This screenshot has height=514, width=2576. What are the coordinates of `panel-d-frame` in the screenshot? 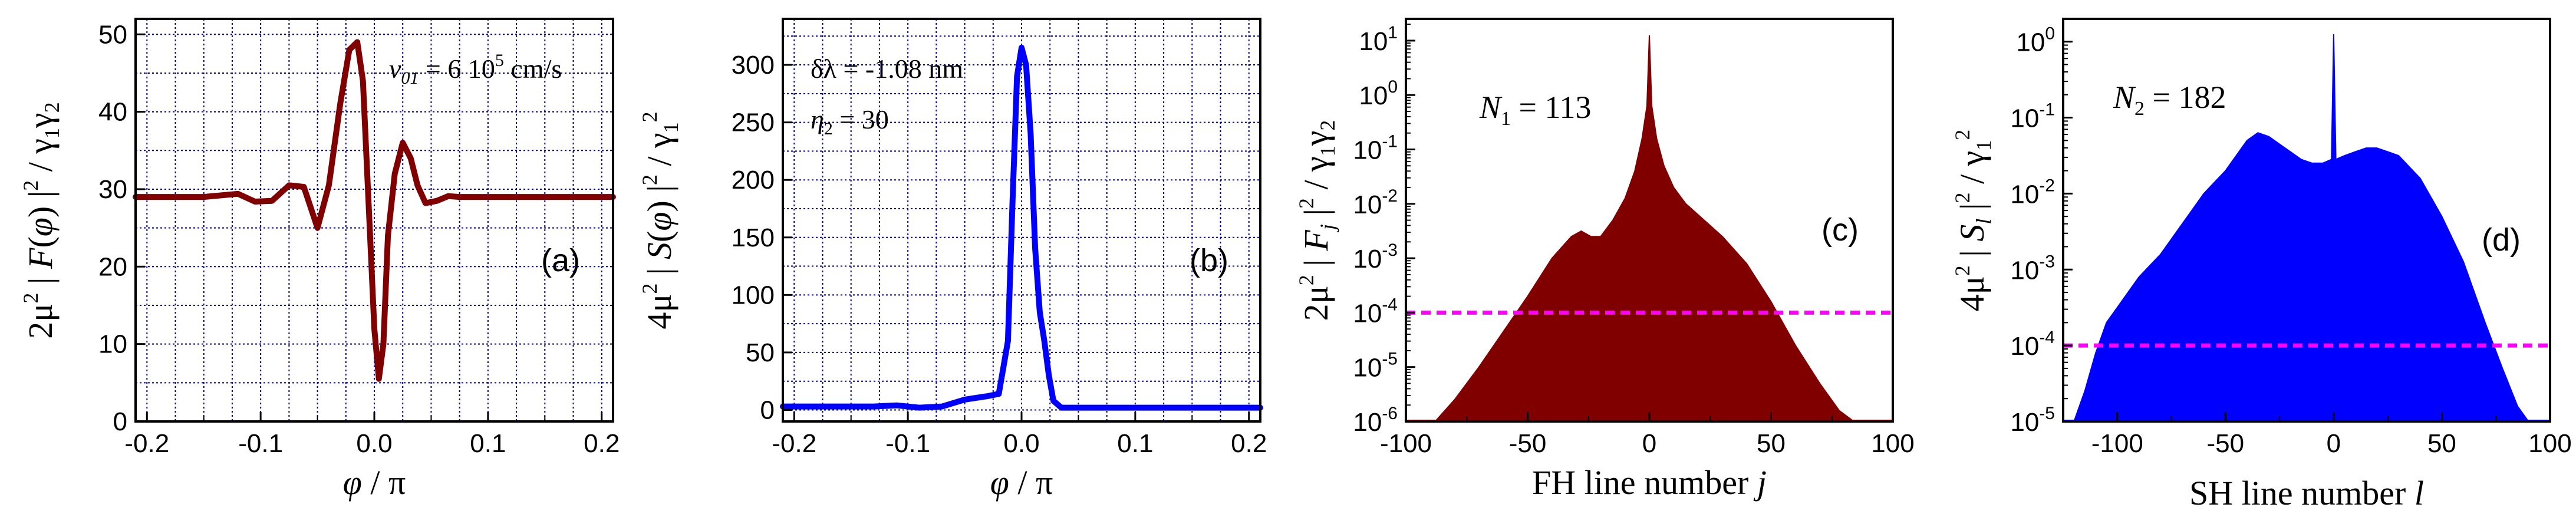 It's located at (2306, 220).